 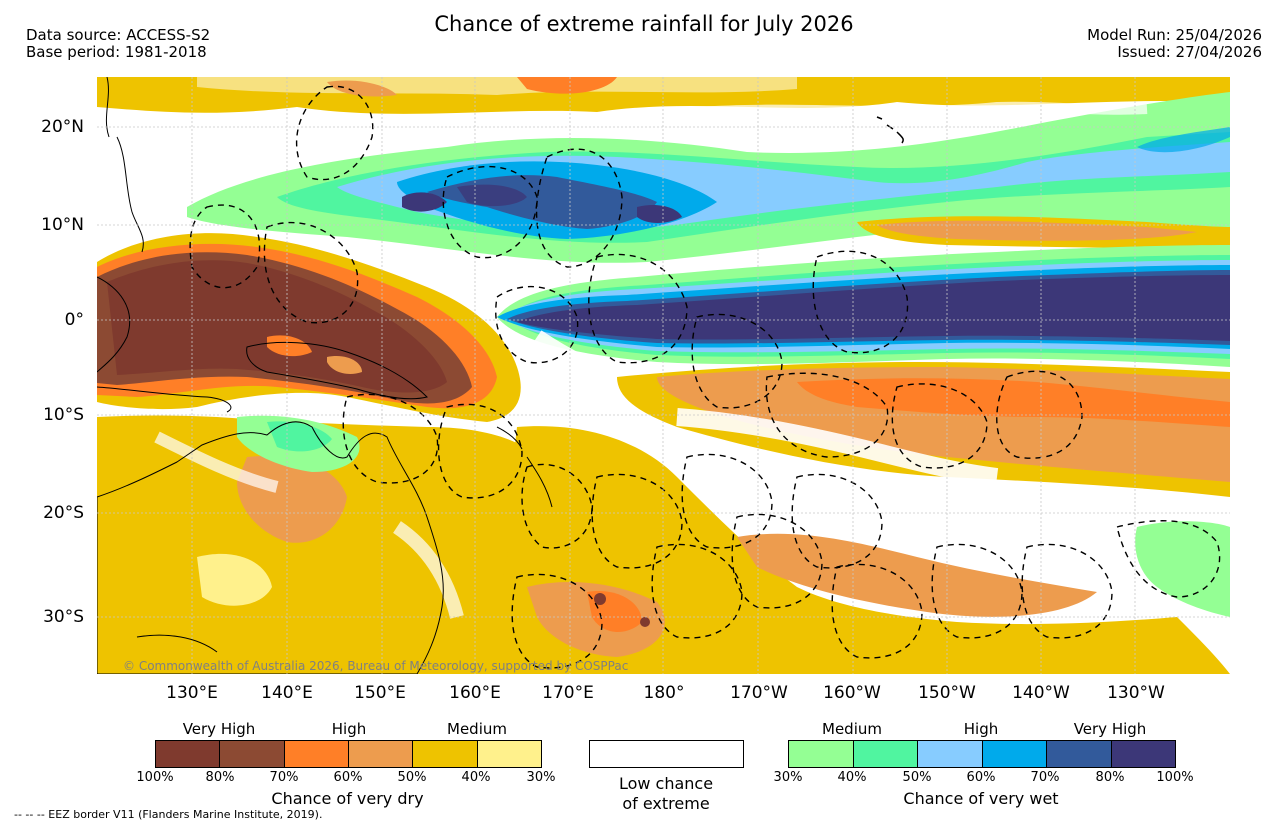 What do you see at coordinates (1045, 777) in the screenshot?
I see `wet-tick: 70%` at bounding box center [1045, 777].